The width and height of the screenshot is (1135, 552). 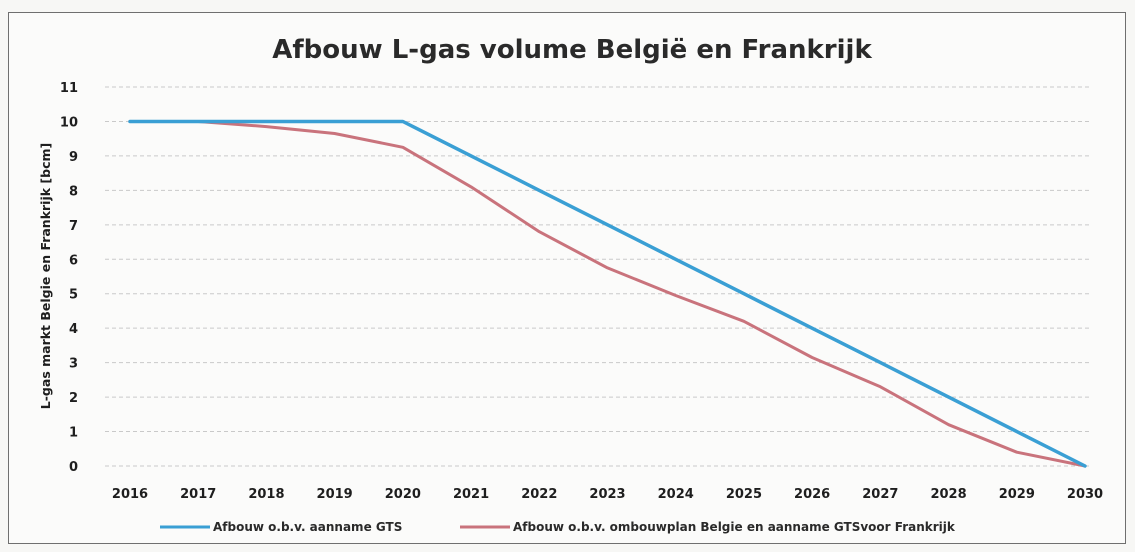 I want to click on y-tick-label: 9, so click(x=73, y=157).